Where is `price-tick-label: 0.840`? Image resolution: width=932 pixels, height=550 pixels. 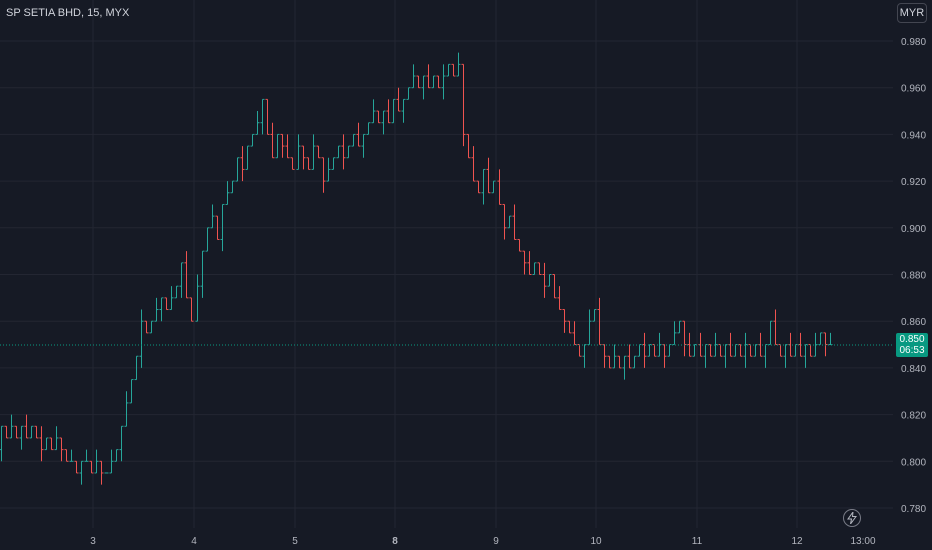
price-tick-label: 0.840 is located at coordinates (913, 369).